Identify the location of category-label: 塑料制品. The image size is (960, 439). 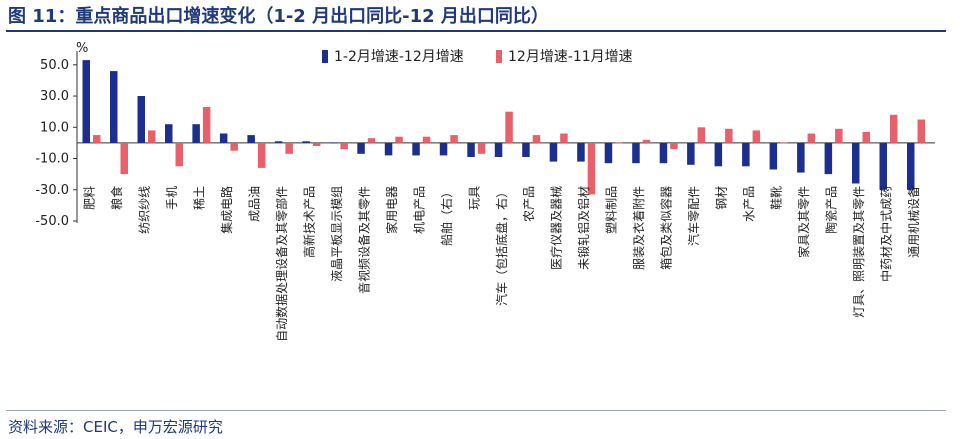
(611, 210).